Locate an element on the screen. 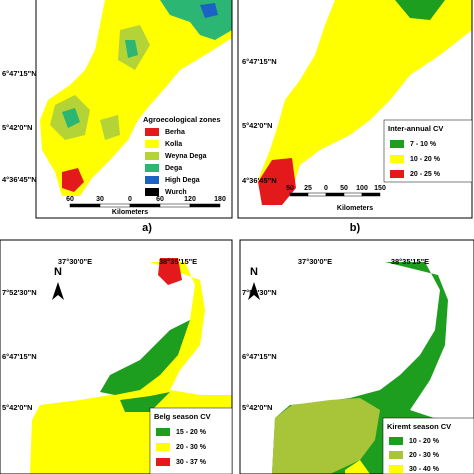 This screenshot has height=474, width=474. legend-label: Dega is located at coordinates (173, 168).